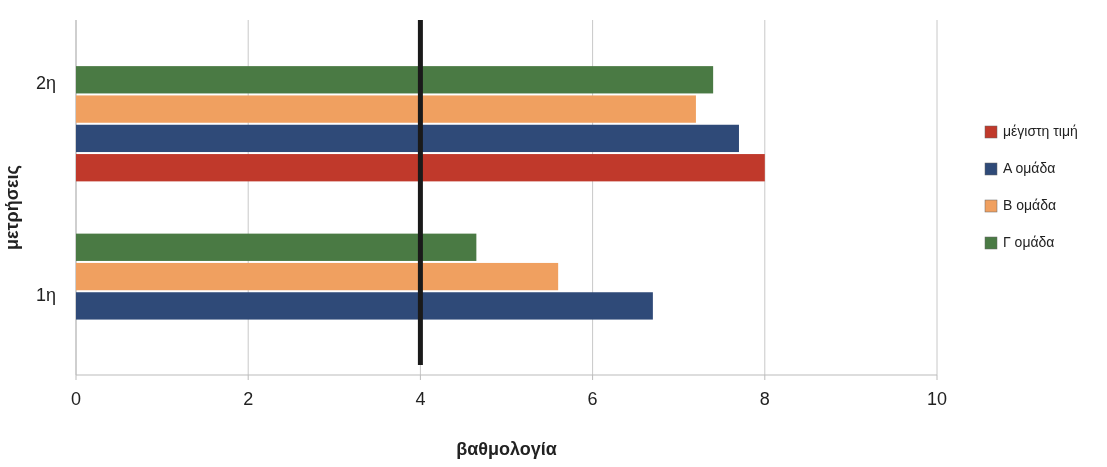 Image resolution: width=1107 pixels, height=467 pixels. What do you see at coordinates (12, 207) in the screenshot?
I see `y-axis-title: μετρήσεις` at bounding box center [12, 207].